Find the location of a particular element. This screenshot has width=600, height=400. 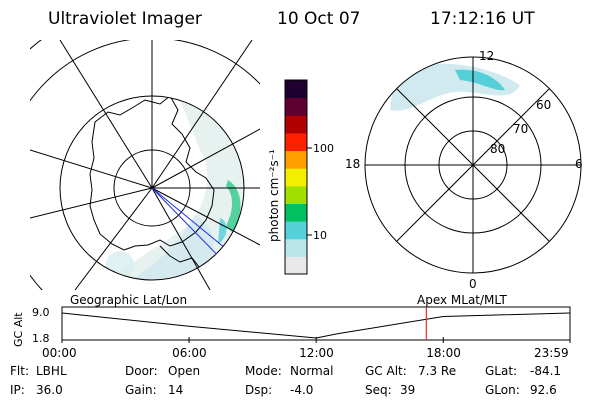

seq-value: 39 is located at coordinates (407, 390).